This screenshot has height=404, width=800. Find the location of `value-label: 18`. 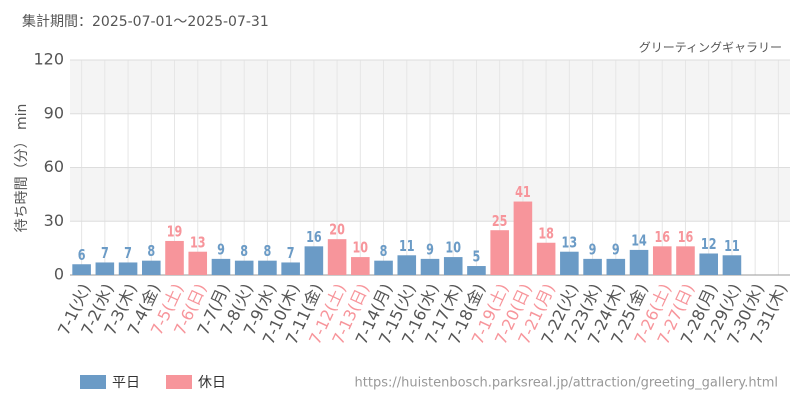

value-label: 18 is located at coordinates (546, 234).